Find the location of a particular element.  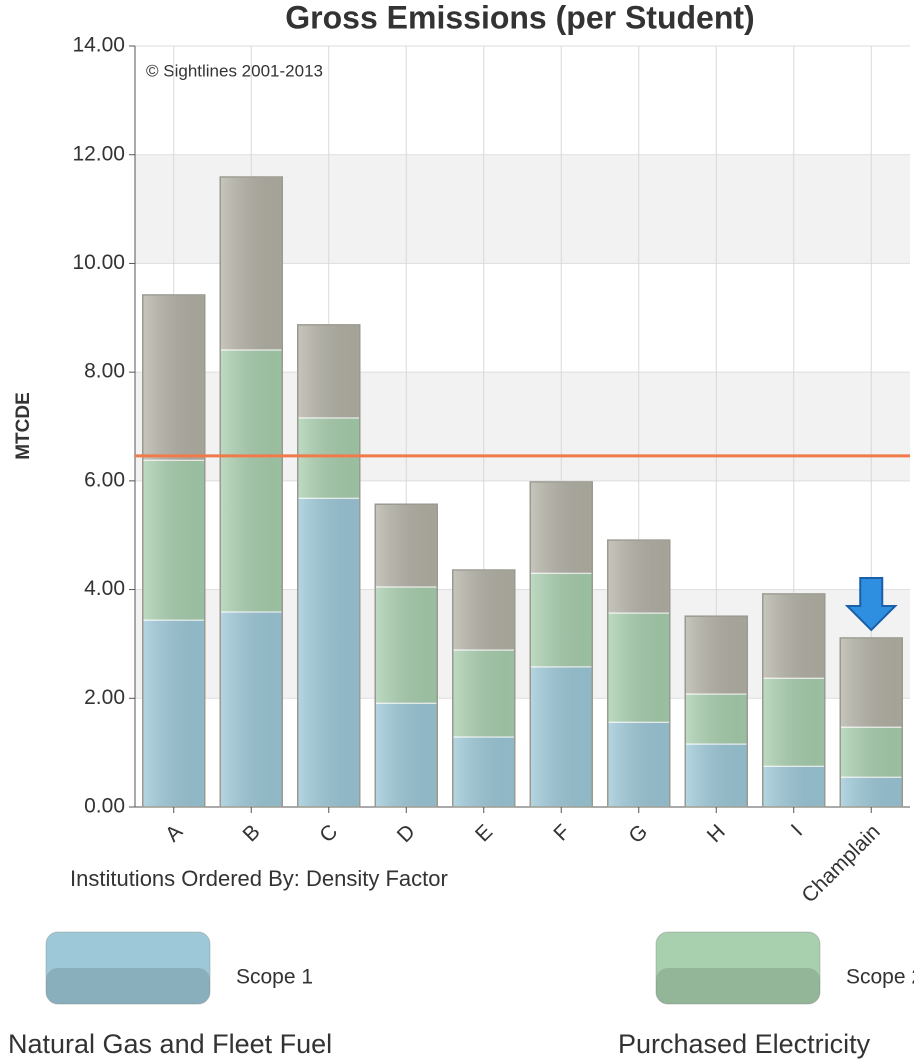

highlight-arrow is located at coordinates (871, 604).